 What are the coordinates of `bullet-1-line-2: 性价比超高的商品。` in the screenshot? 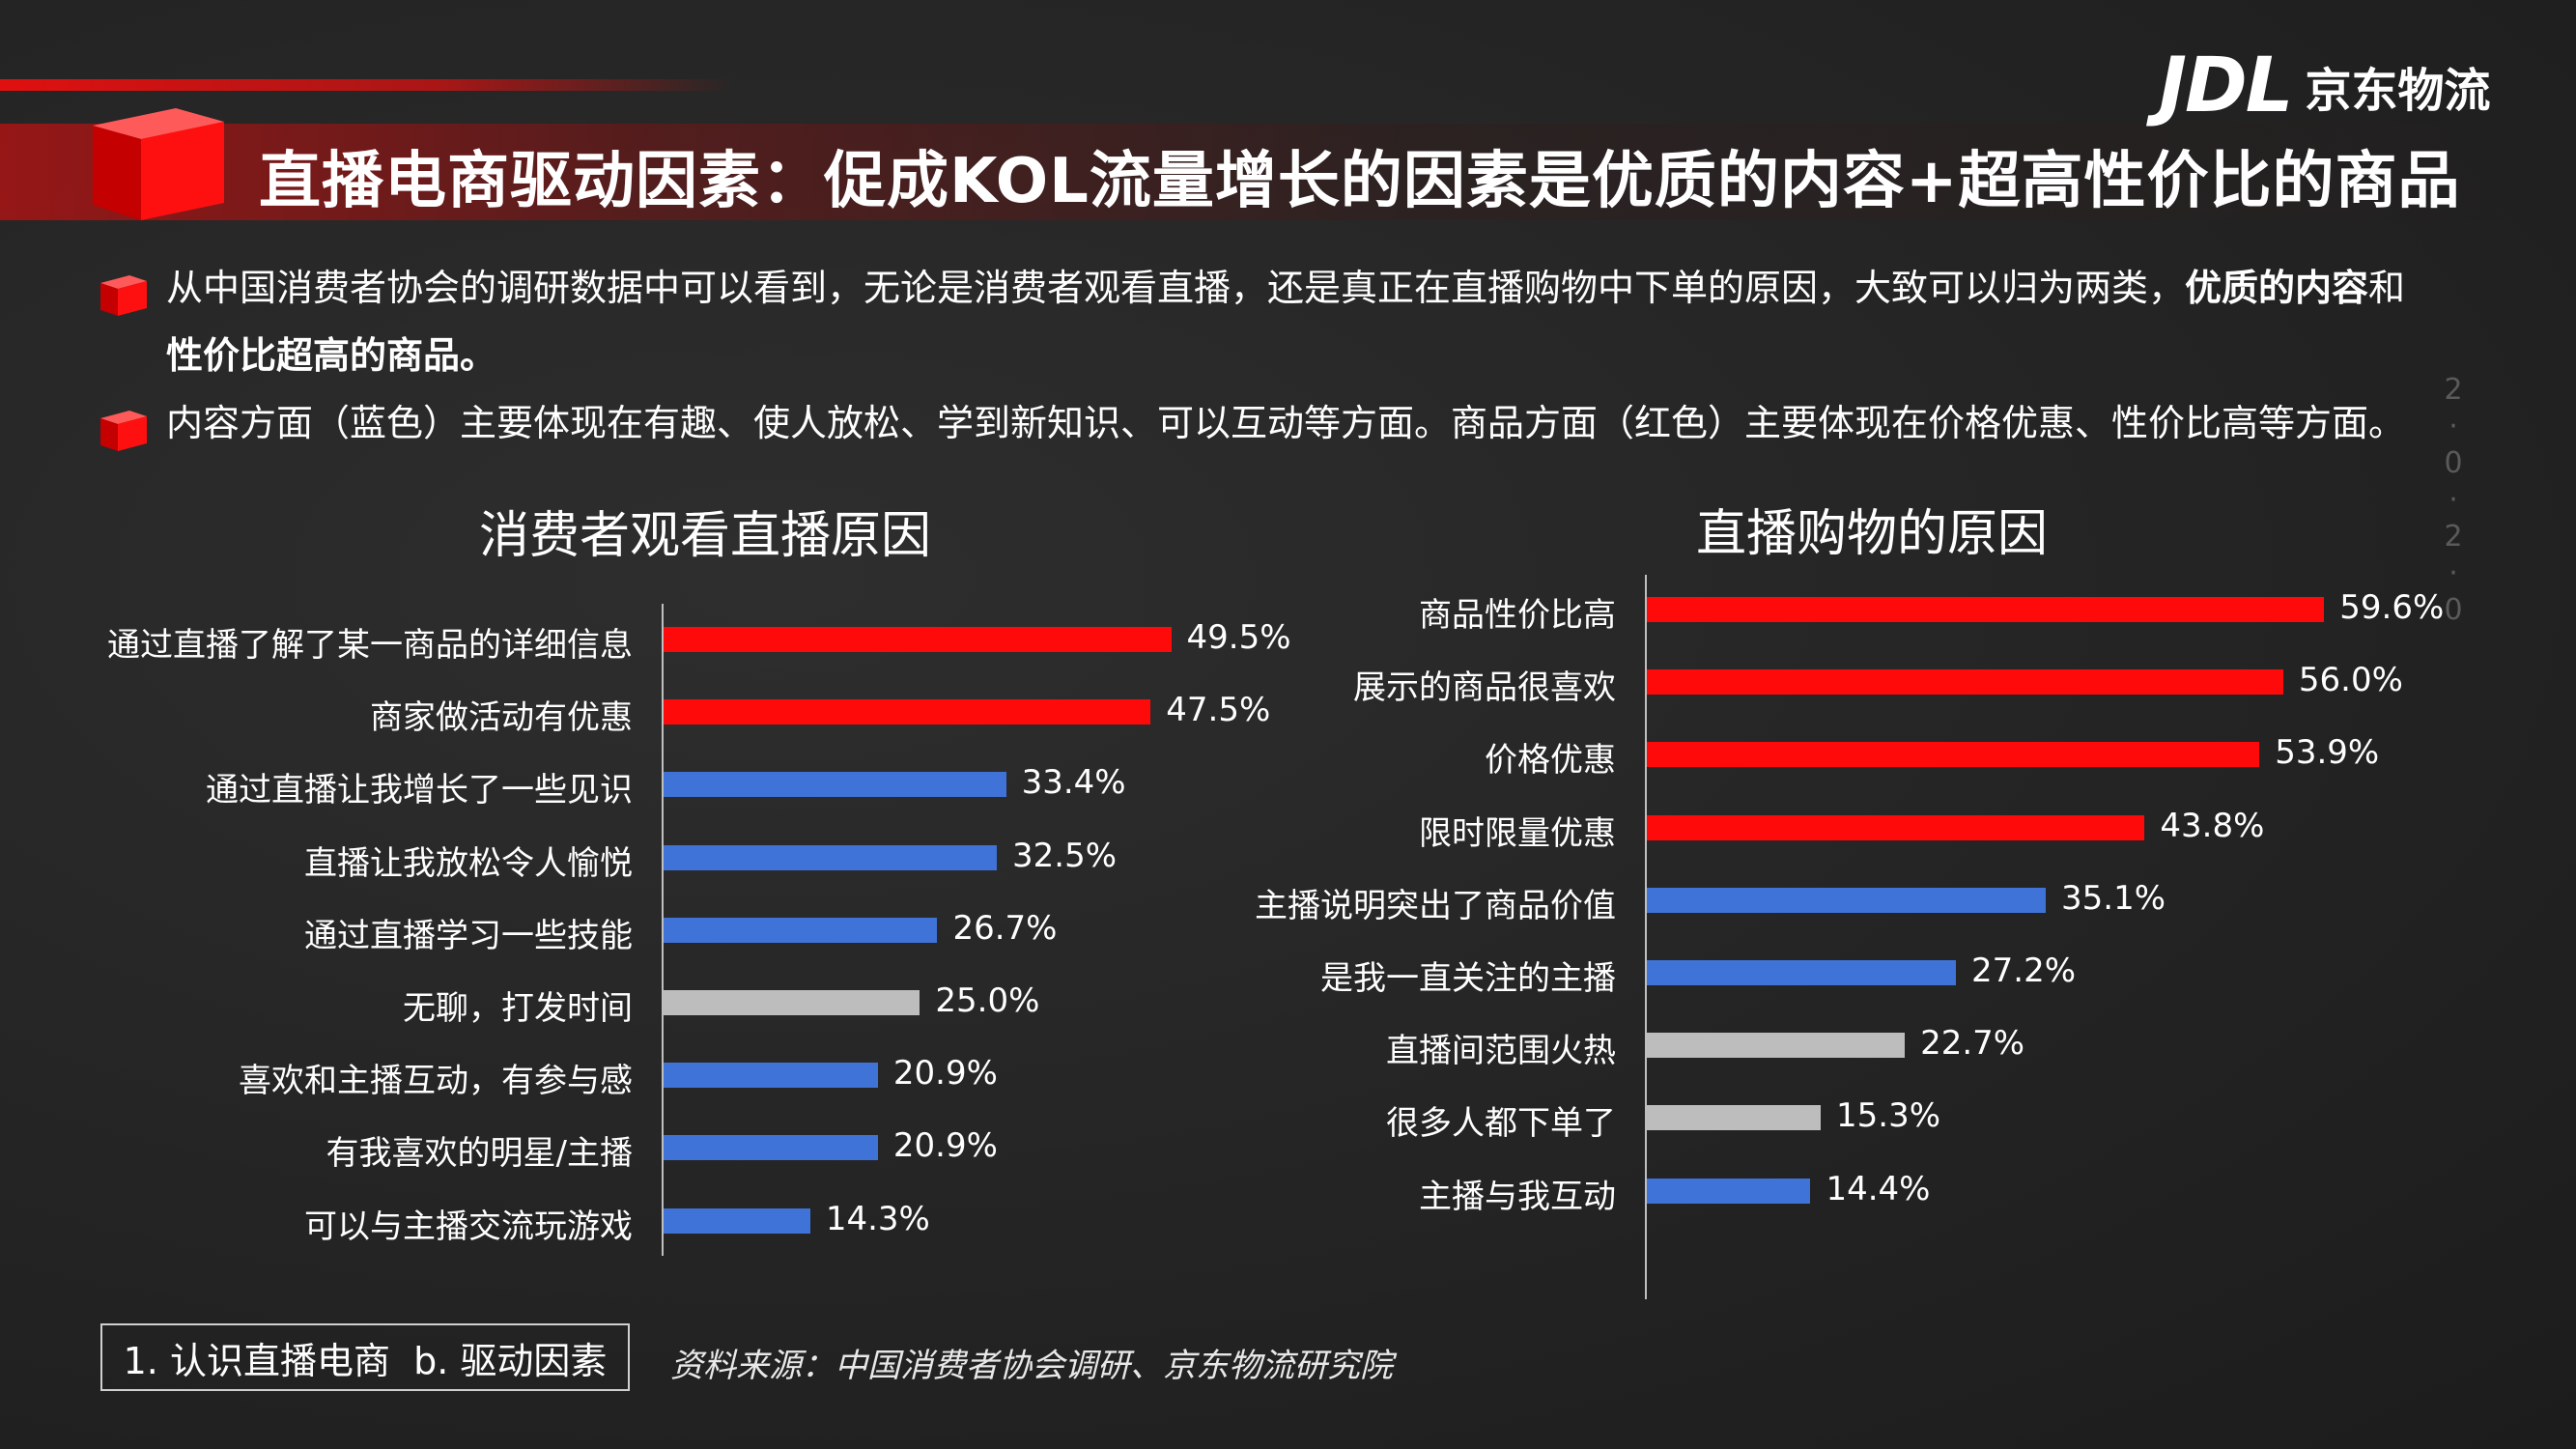 It's located at (1254, 355).